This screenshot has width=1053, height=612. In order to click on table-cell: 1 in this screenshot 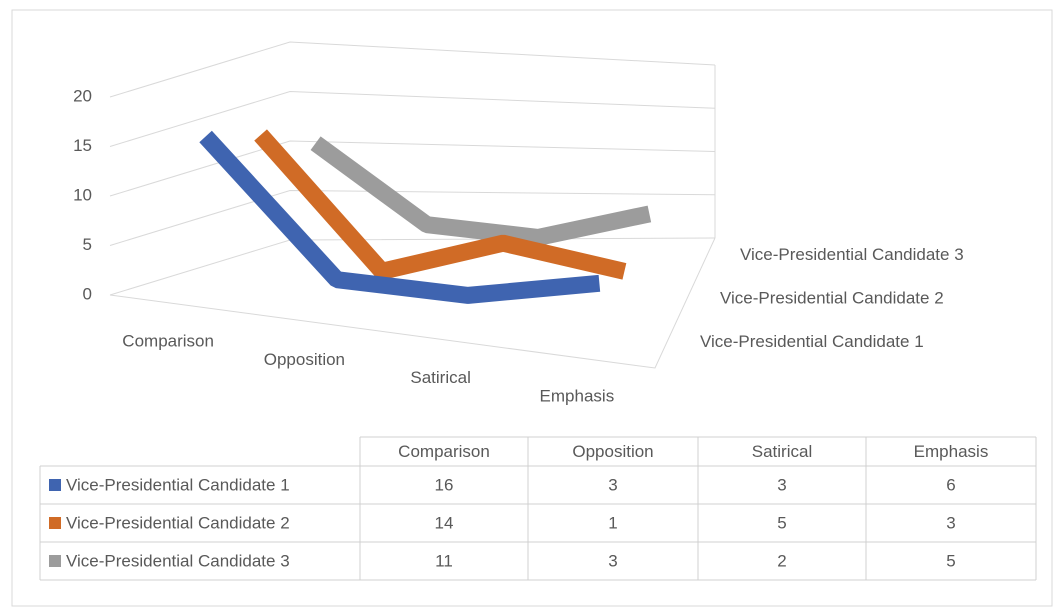, I will do `click(612, 522)`.